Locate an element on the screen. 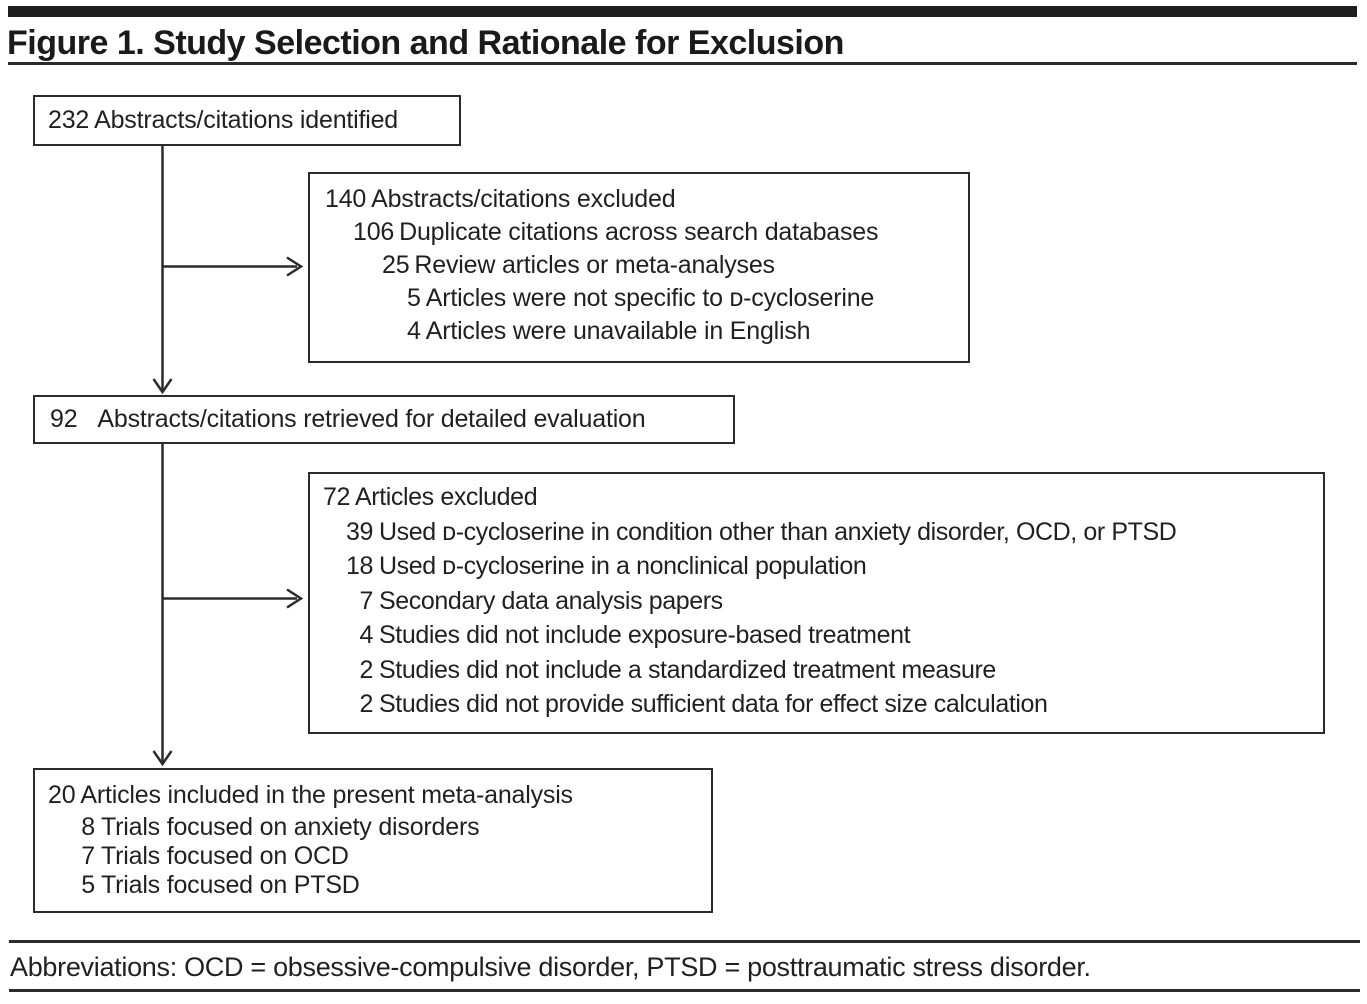  exclusion-reason: 7 Secondary data analysis papers is located at coordinates (541, 600).